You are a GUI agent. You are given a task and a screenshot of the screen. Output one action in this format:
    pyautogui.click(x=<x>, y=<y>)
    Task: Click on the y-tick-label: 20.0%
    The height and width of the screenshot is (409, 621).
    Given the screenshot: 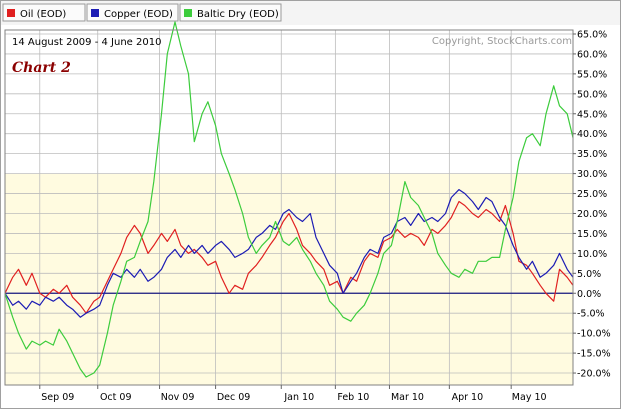 What is the action you would take?
    pyautogui.click(x=592, y=214)
    